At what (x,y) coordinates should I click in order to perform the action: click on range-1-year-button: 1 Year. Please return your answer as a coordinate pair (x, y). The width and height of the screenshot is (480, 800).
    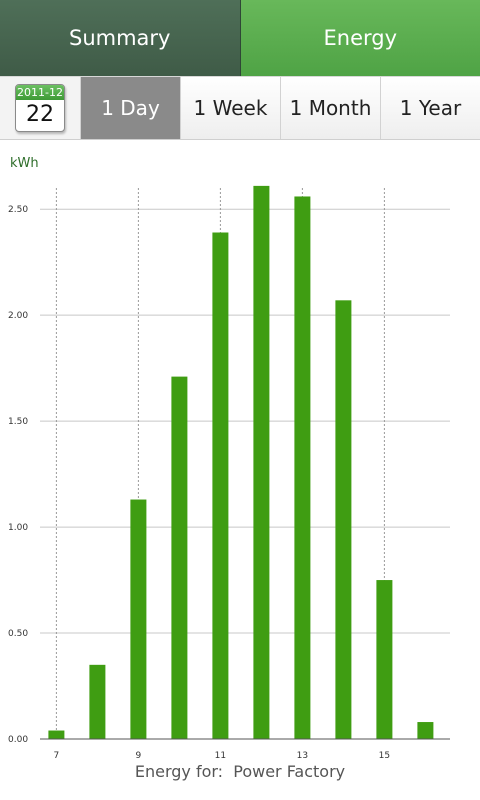
    Looking at the image, I should click on (430, 108).